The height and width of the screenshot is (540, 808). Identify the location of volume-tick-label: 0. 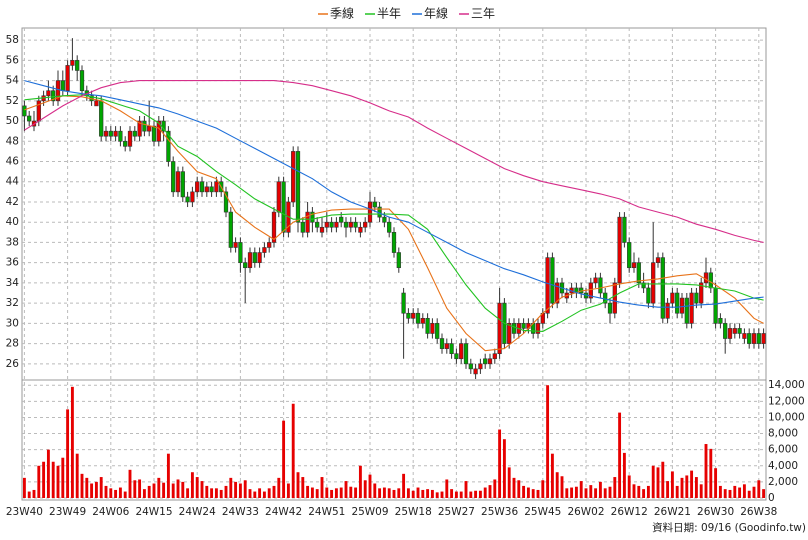
(771, 498).